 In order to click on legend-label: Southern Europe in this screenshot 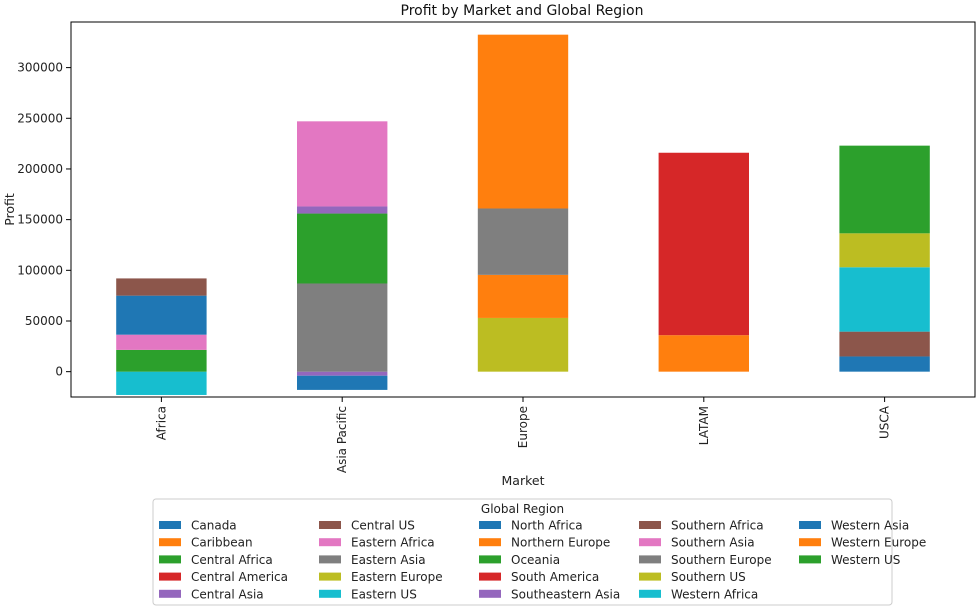, I will do `click(721, 560)`.